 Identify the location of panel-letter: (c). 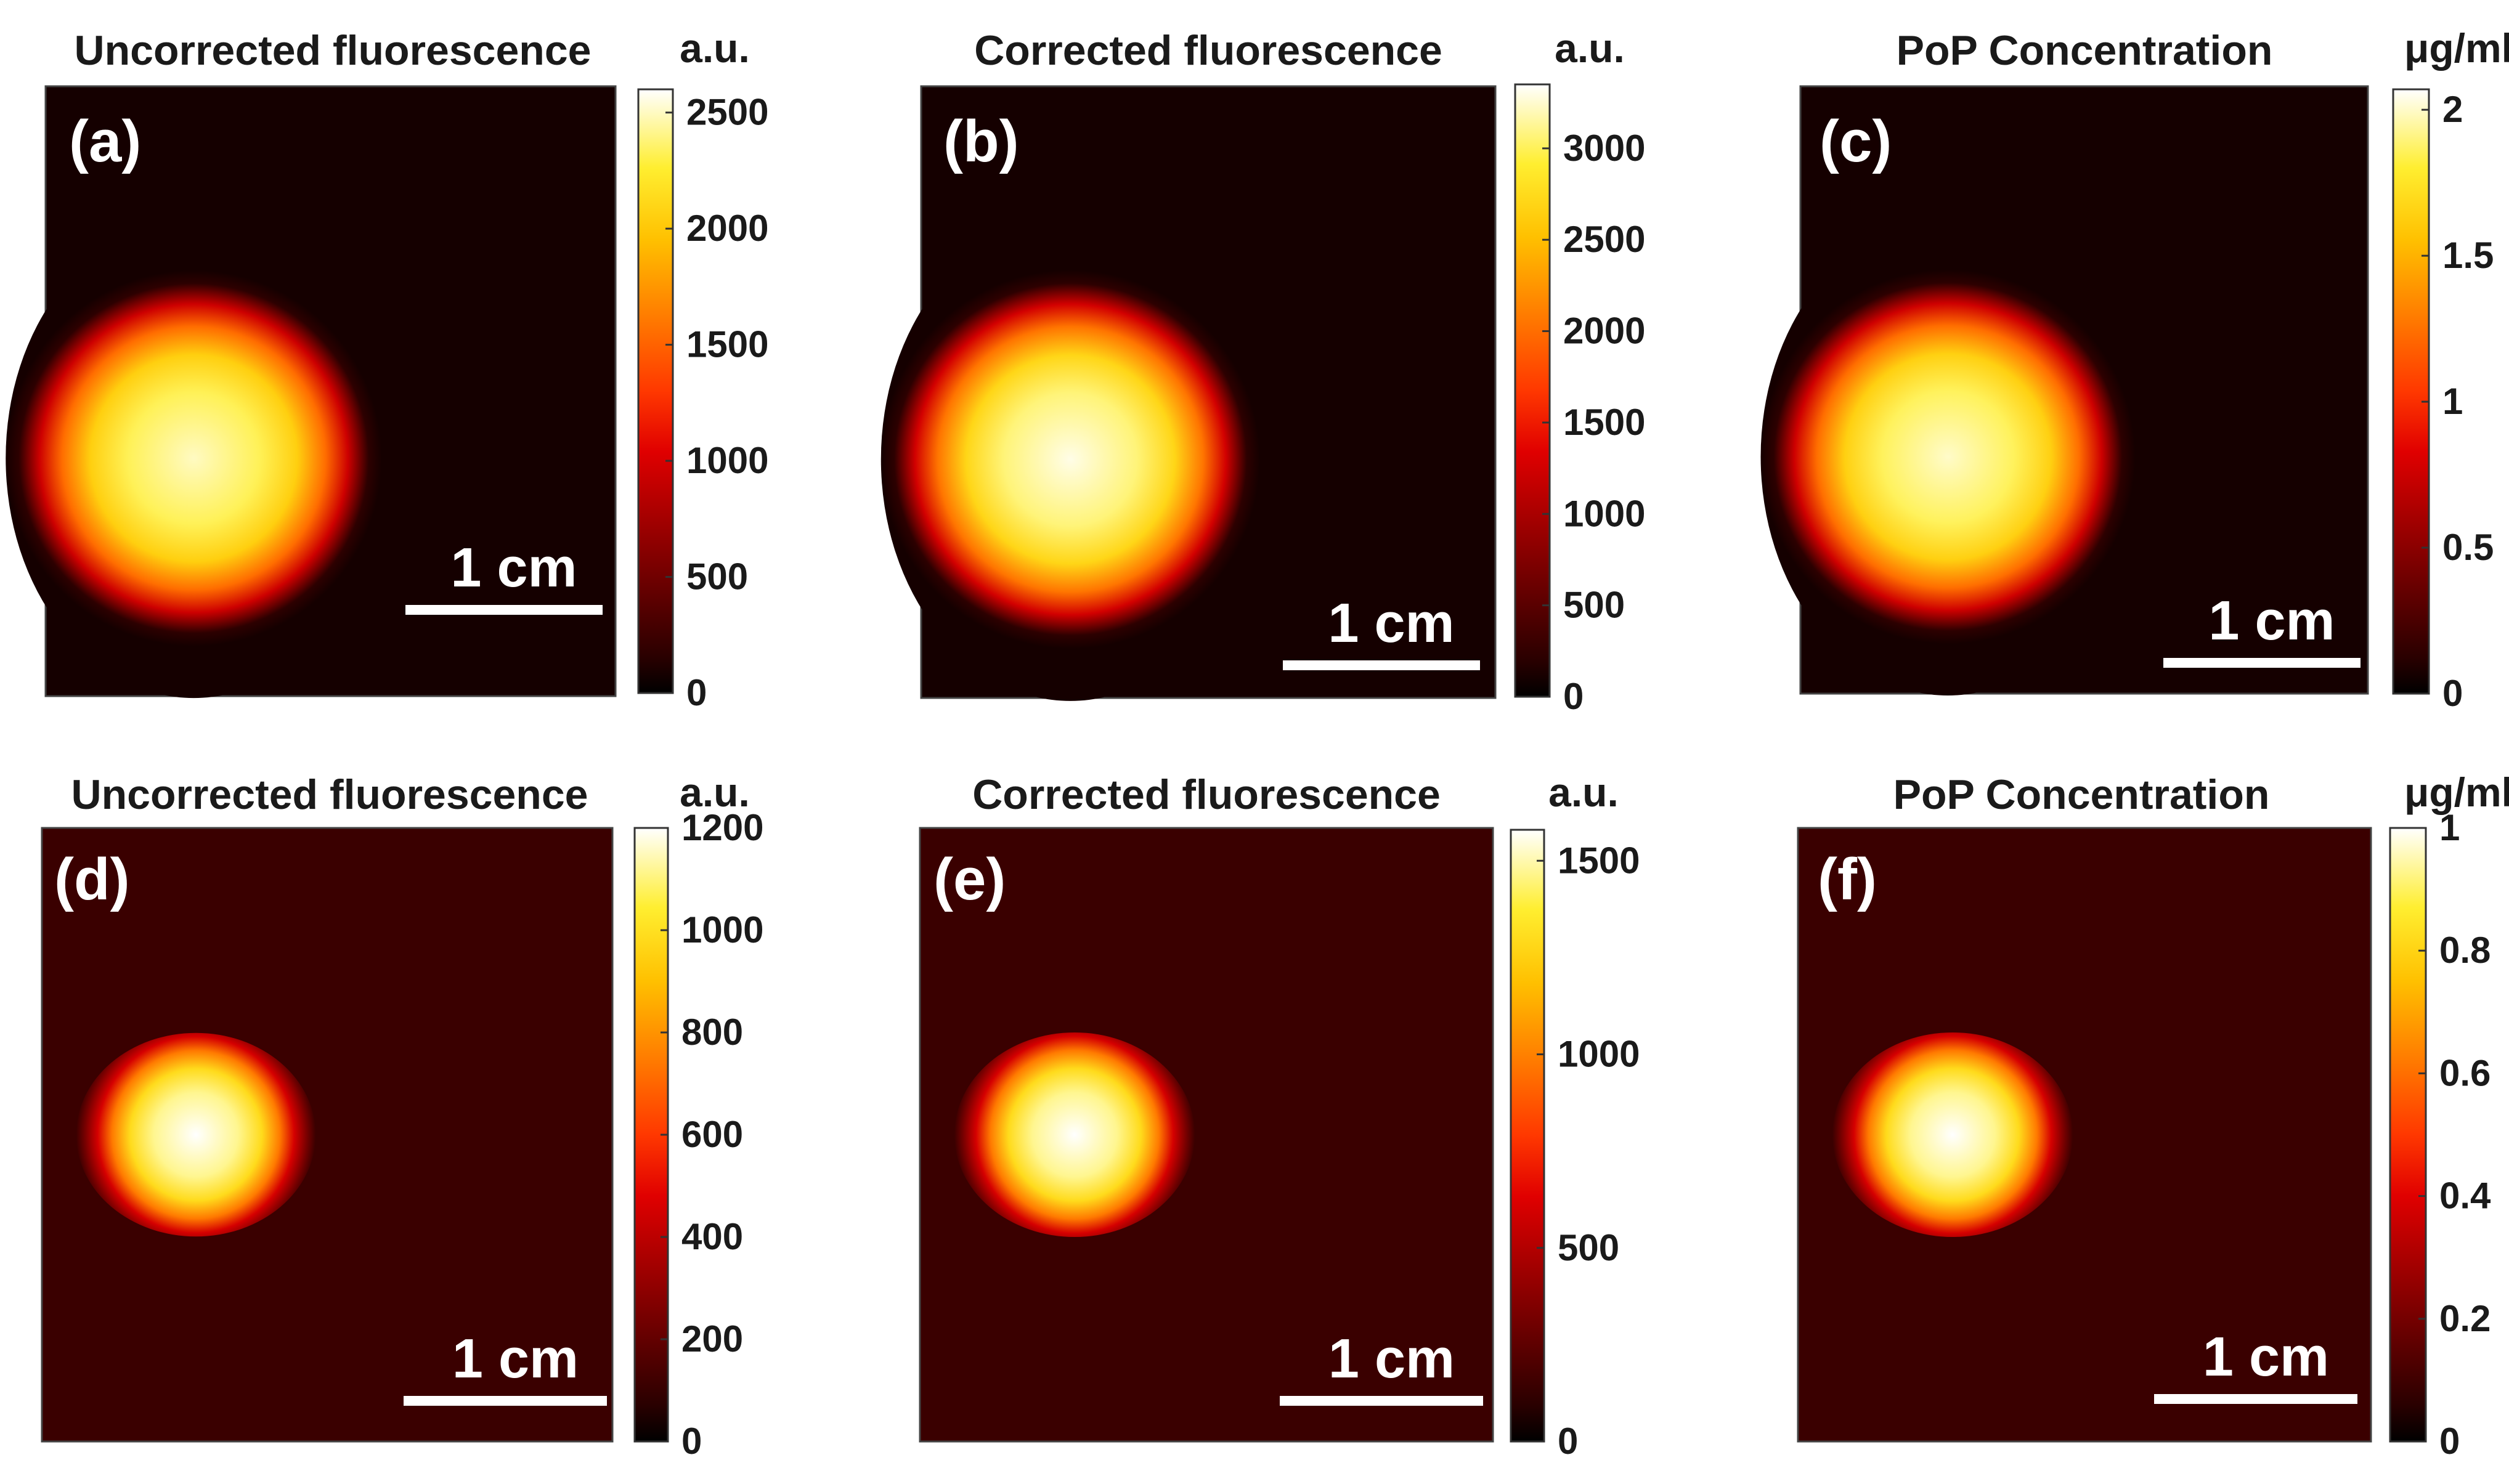
(1856, 141).